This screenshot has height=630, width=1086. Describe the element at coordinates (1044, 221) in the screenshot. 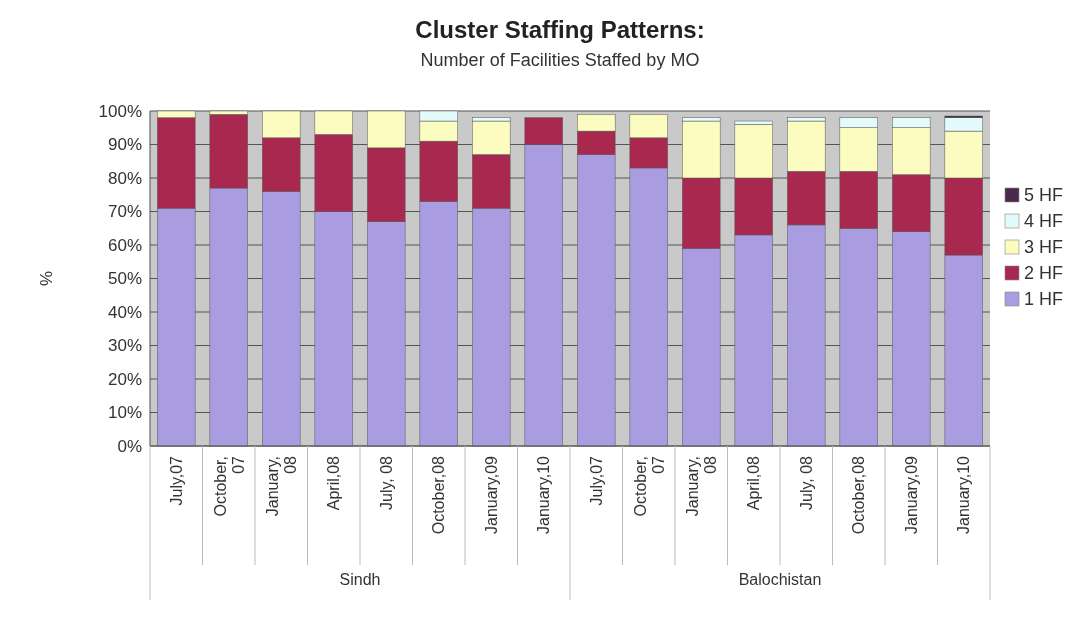

I see `legend-label: 4 HF` at that location.